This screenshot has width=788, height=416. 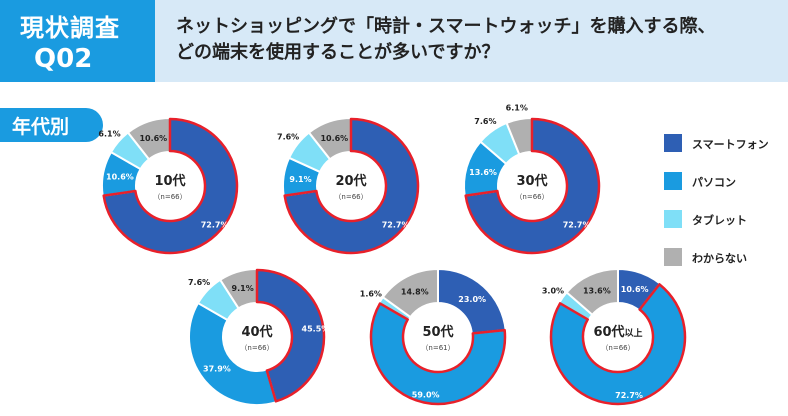 What do you see at coordinates (109, 134) in the screenshot?
I see `data-label-tablet: 6.1%` at bounding box center [109, 134].